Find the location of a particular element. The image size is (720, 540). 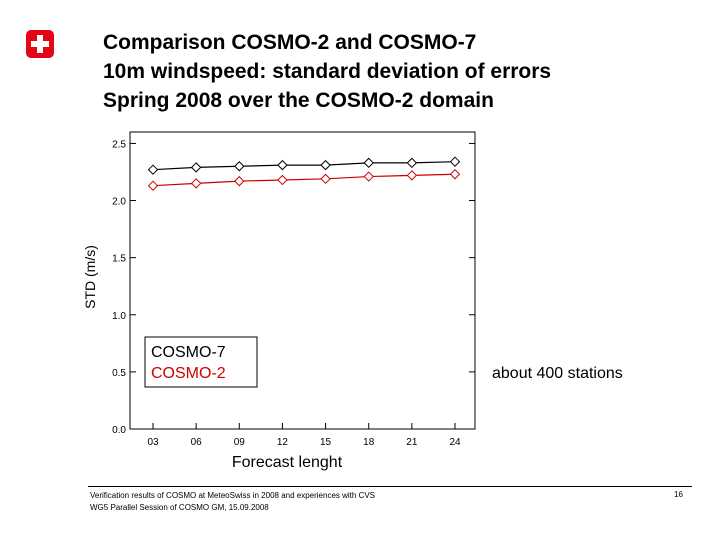

x-tick-label: 03 is located at coordinates (153, 442).